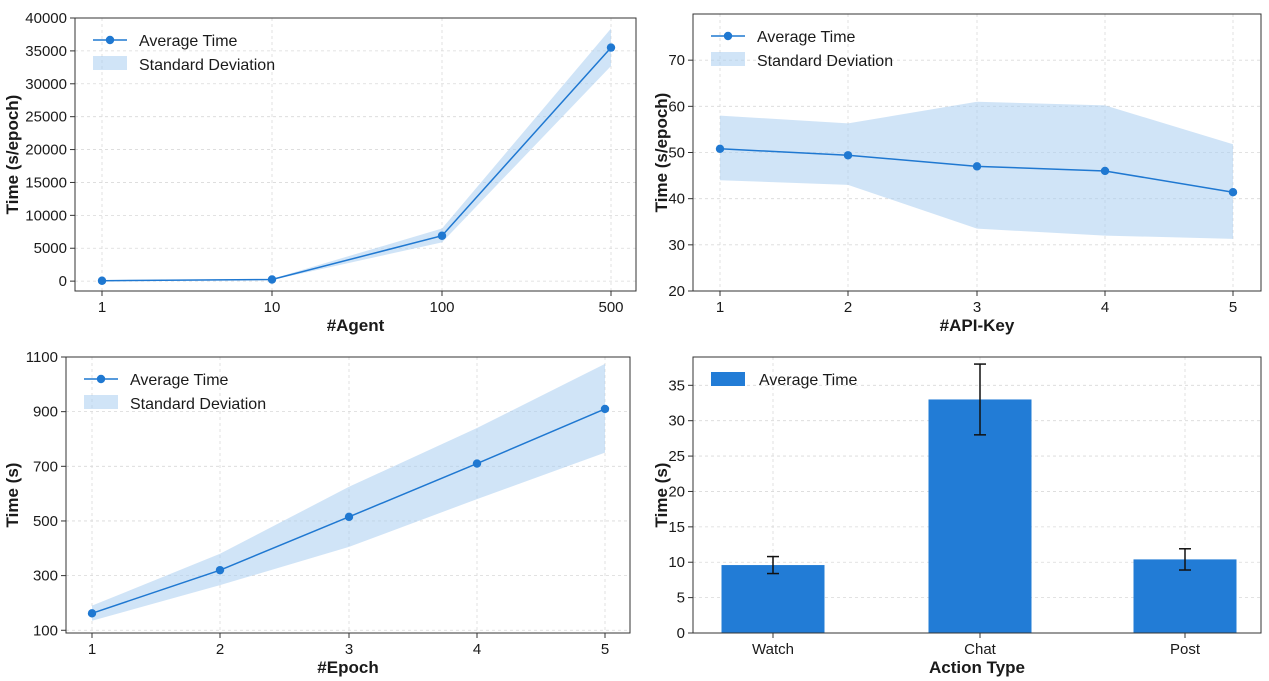 This screenshot has height=681, width=1269. I want to click on legend-bar-swatch, so click(728, 379).